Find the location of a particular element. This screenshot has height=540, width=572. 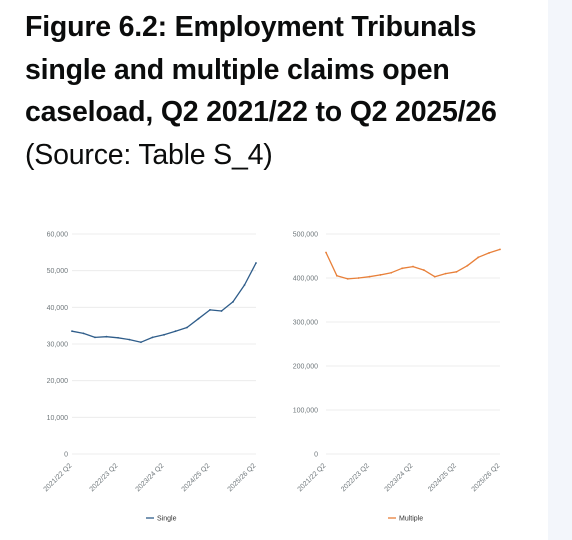

y-tick-label: 10,000 is located at coordinates (58, 418).